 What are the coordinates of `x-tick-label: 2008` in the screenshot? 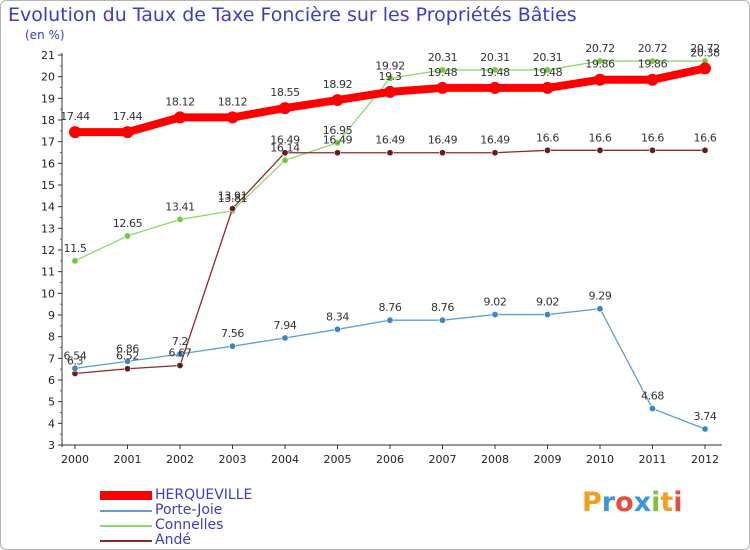 It's located at (495, 459).